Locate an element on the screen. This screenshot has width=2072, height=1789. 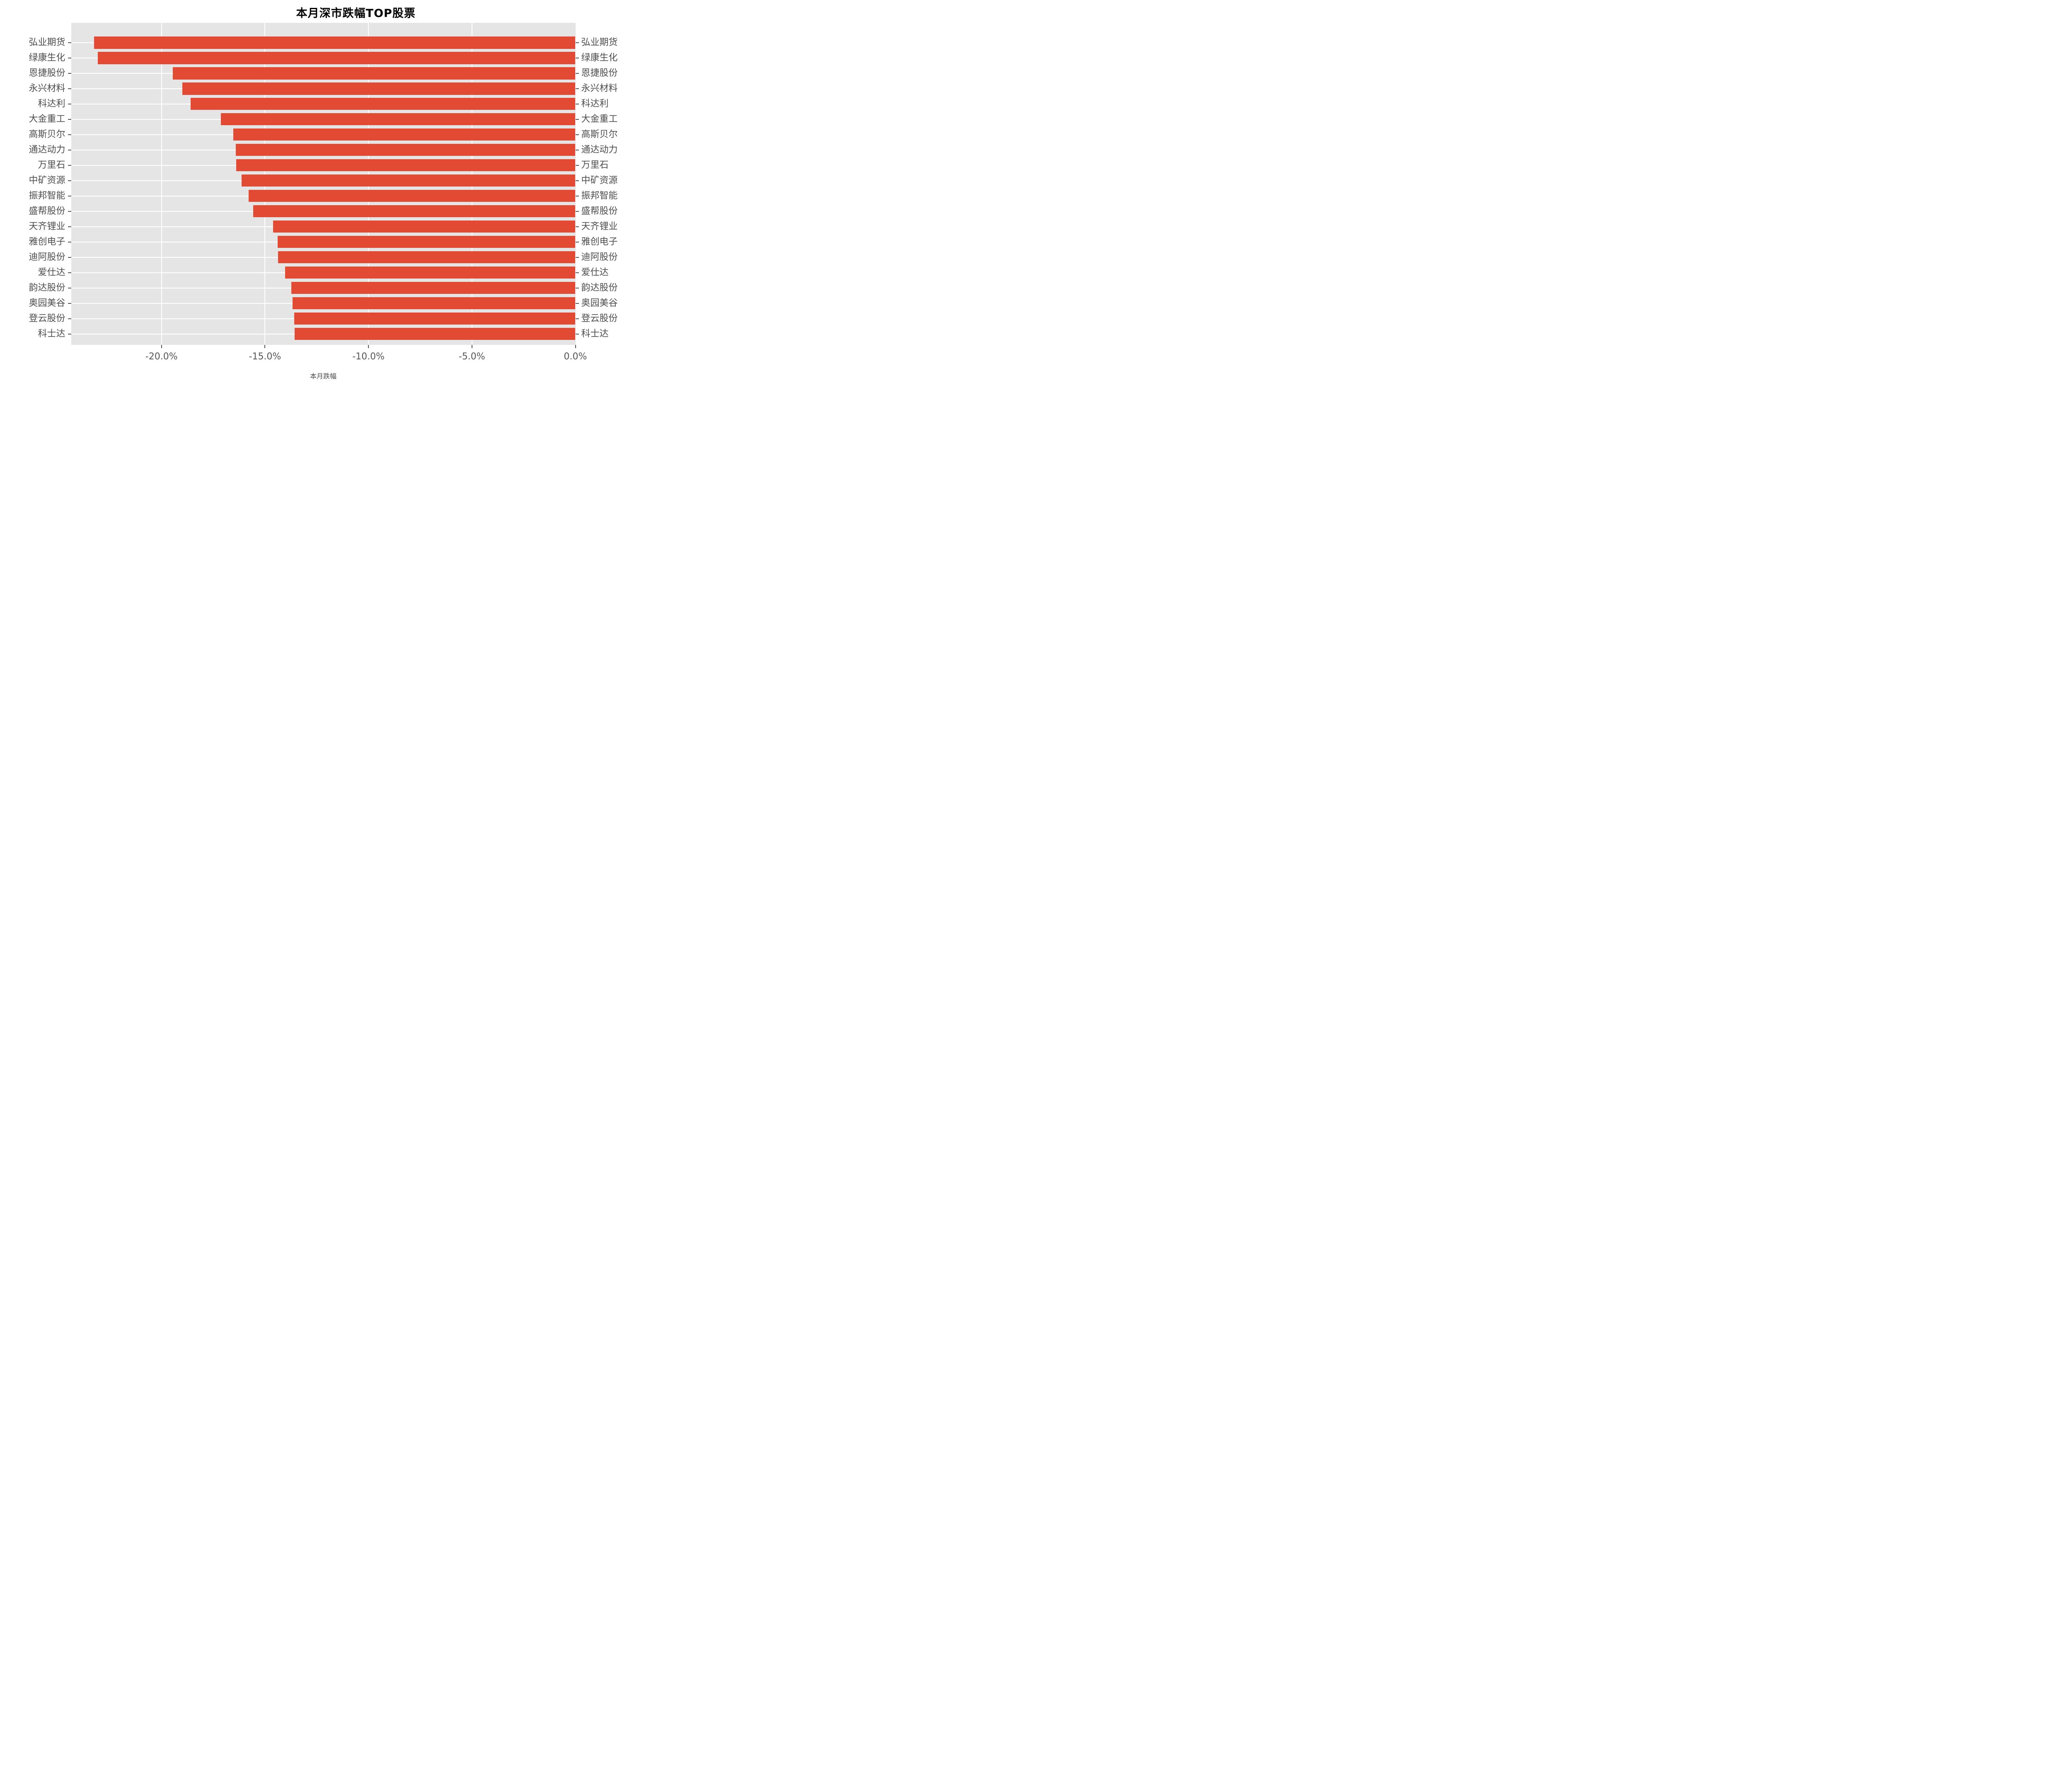
bar-永兴材料 is located at coordinates (379, 89).